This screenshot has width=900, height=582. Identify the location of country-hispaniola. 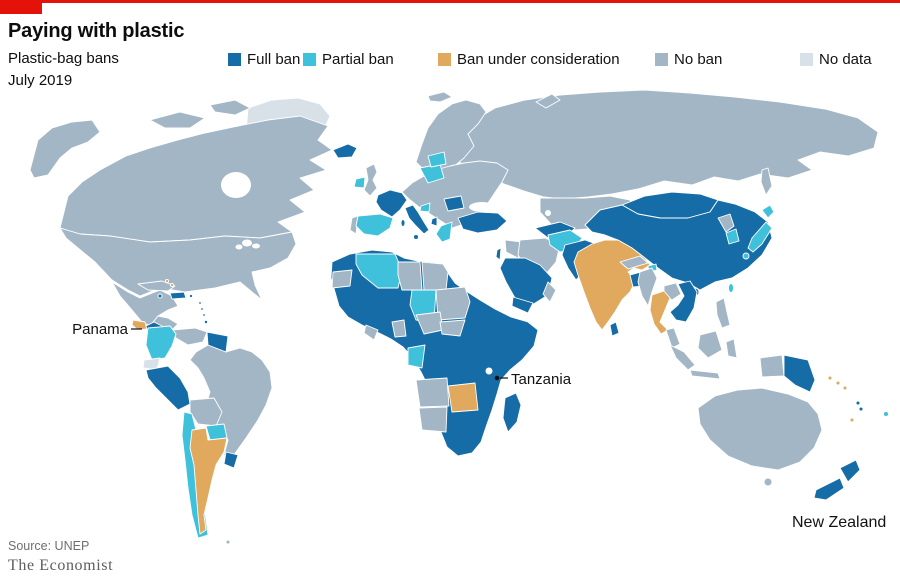
(178, 295).